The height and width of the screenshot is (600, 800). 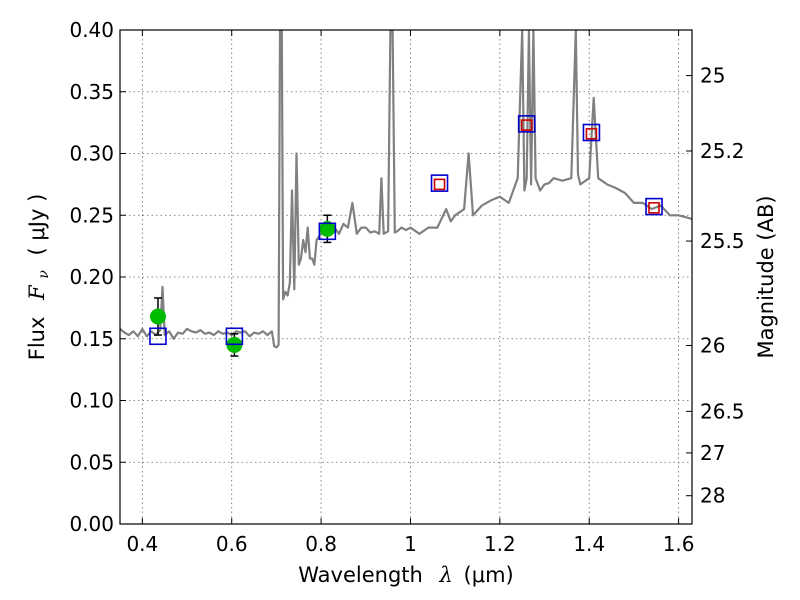 I want to click on observed-flux-point, so click(x=157, y=316).